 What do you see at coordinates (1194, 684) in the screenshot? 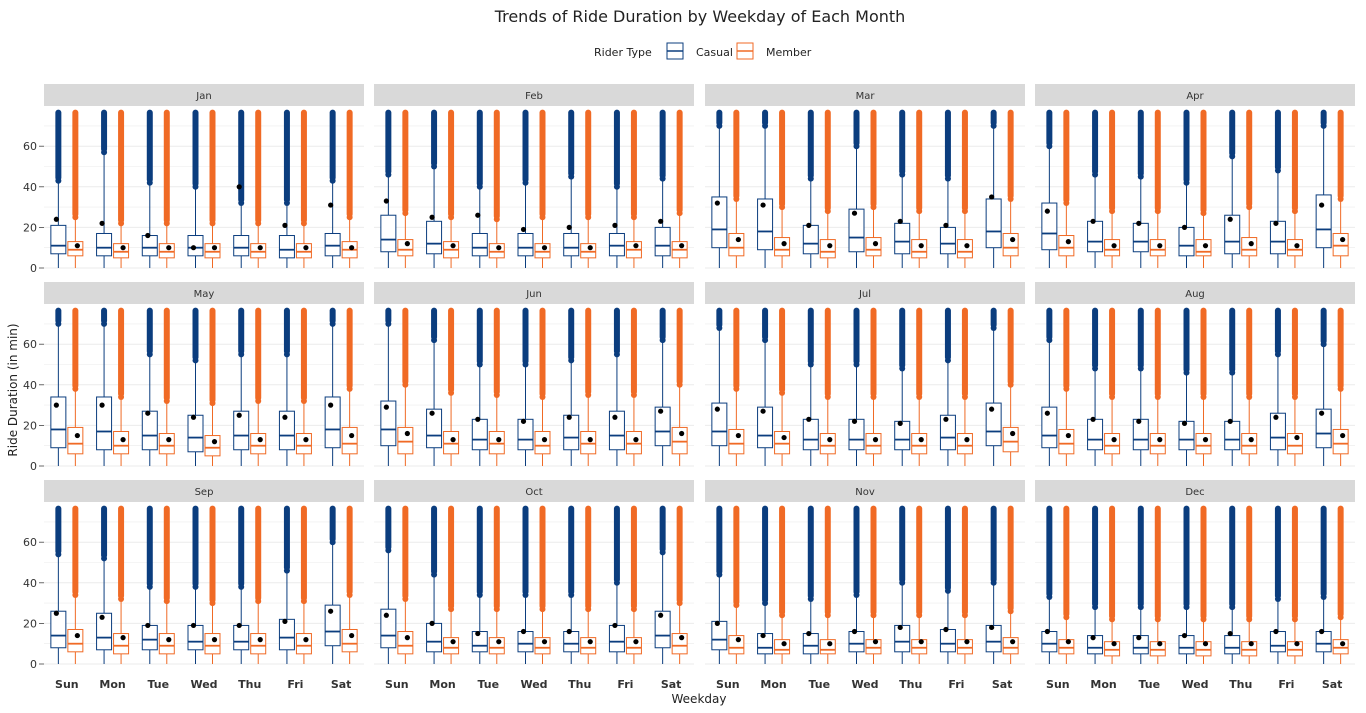
I see `x-tick-label: Wed` at bounding box center [1194, 684].